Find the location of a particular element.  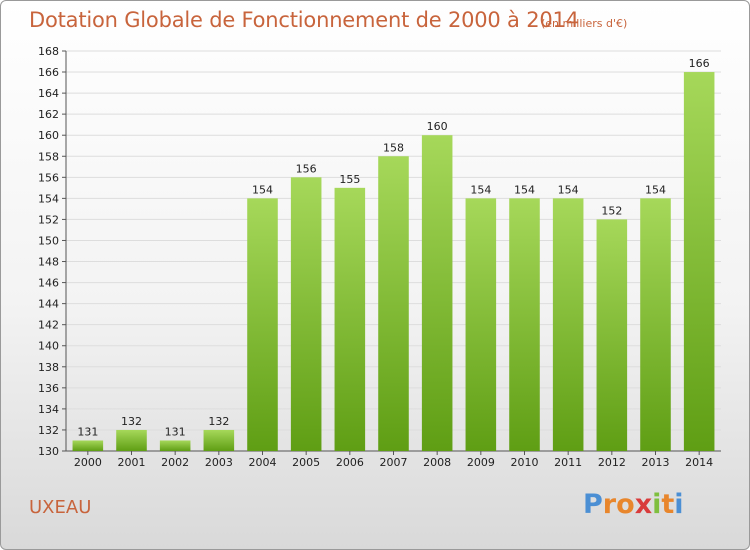

y-tick-label: 146 is located at coordinates (48, 283).